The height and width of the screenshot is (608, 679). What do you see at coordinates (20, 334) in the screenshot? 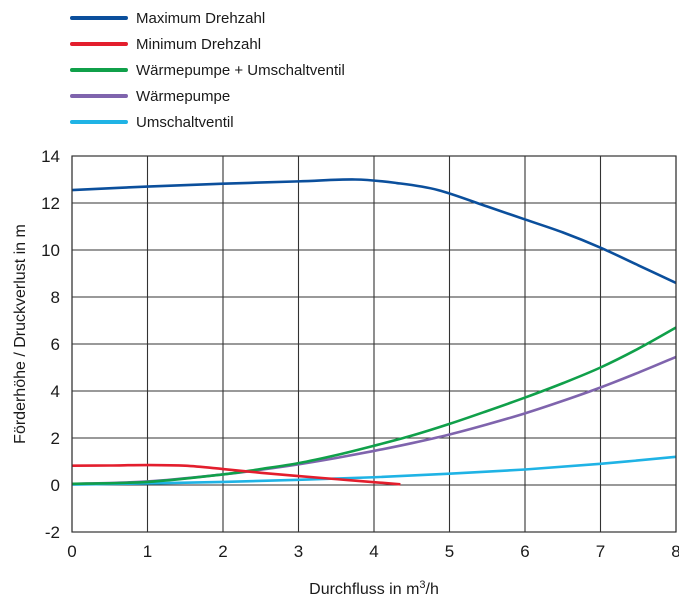
I see `y-axis-label: Förderhöhe / Druckverlust in m` at bounding box center [20, 334].